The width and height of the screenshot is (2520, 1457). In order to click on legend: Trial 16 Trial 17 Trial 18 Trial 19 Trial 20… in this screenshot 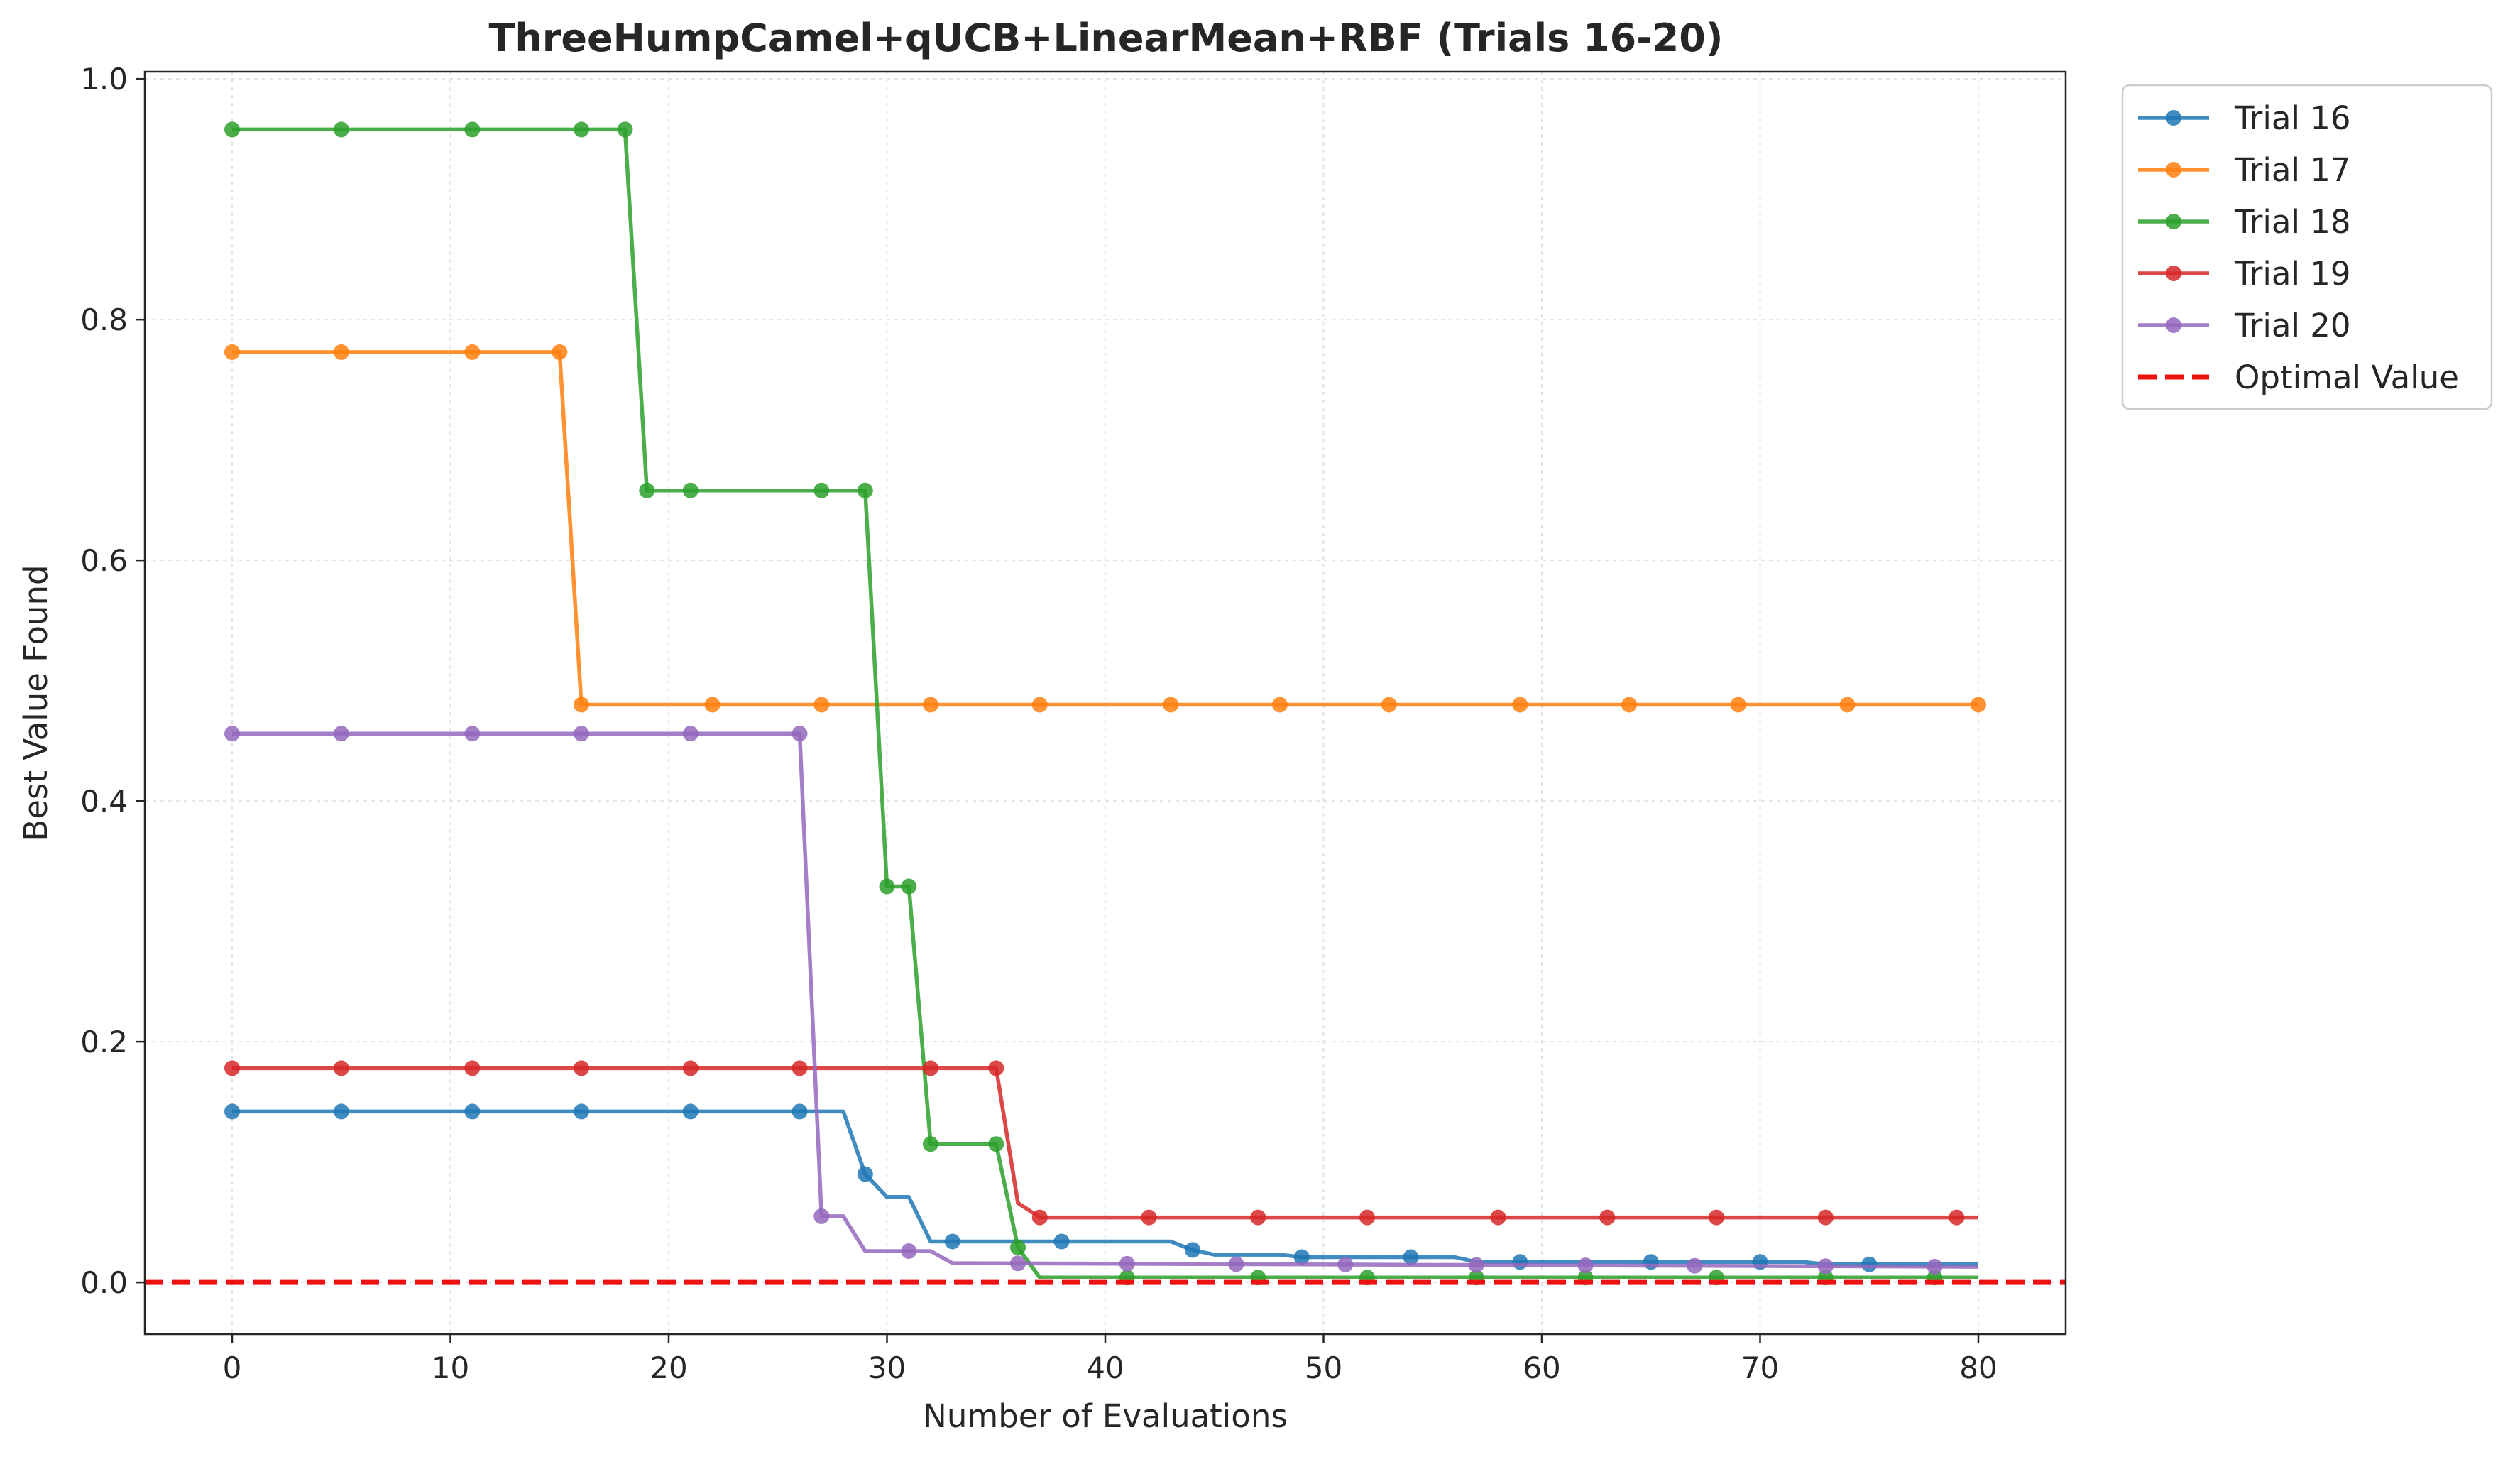, I will do `click(2307, 247)`.